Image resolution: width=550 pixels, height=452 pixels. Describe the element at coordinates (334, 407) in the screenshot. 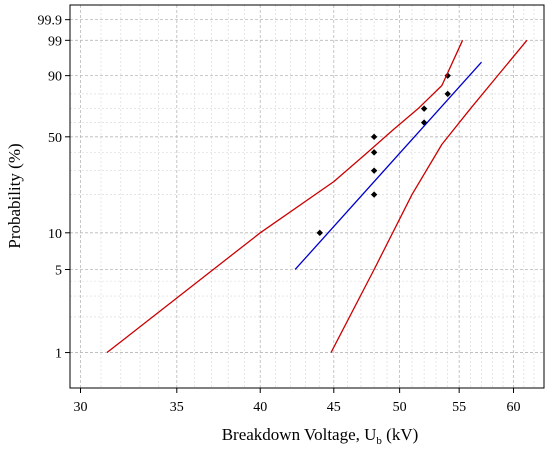

I see `x-tick-label: 45` at that location.